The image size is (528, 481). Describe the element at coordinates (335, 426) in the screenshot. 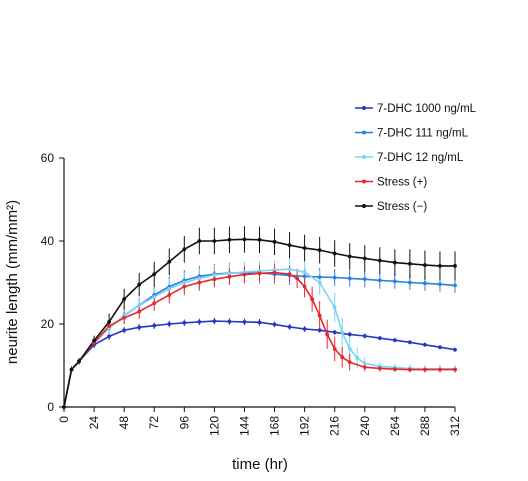

I see `x-tick-label: 216` at that location.